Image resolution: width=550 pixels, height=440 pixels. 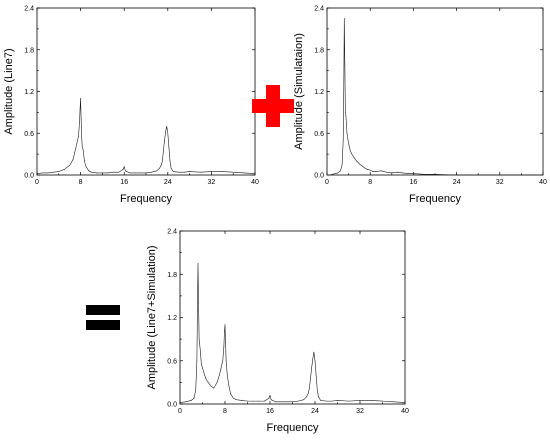 What do you see at coordinates (319, 50) in the screenshot?
I see `y-tick-label: 1.8` at bounding box center [319, 50].